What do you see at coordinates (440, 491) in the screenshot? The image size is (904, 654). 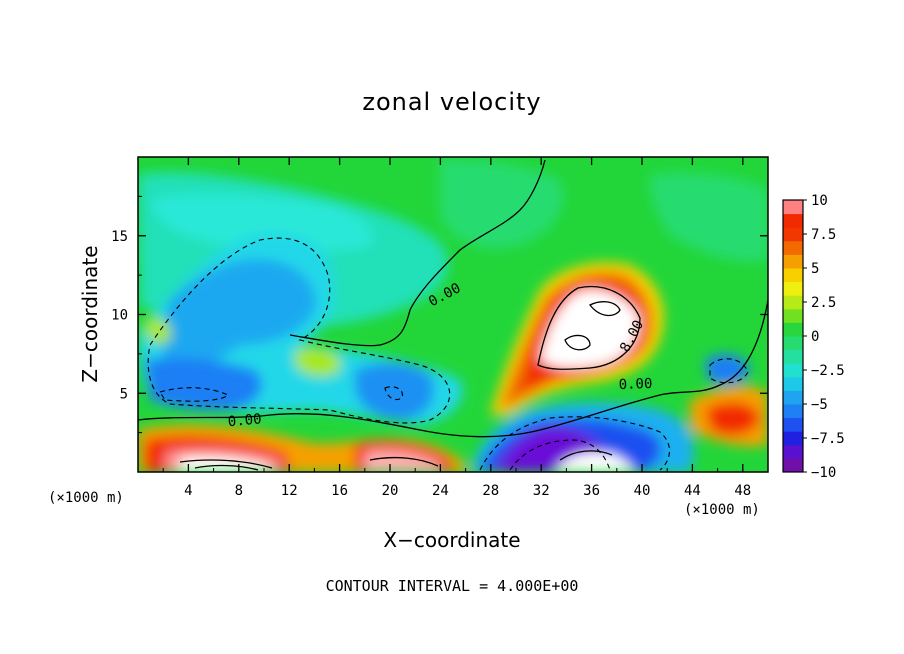 I see `x-tick-label: 24` at bounding box center [440, 491].